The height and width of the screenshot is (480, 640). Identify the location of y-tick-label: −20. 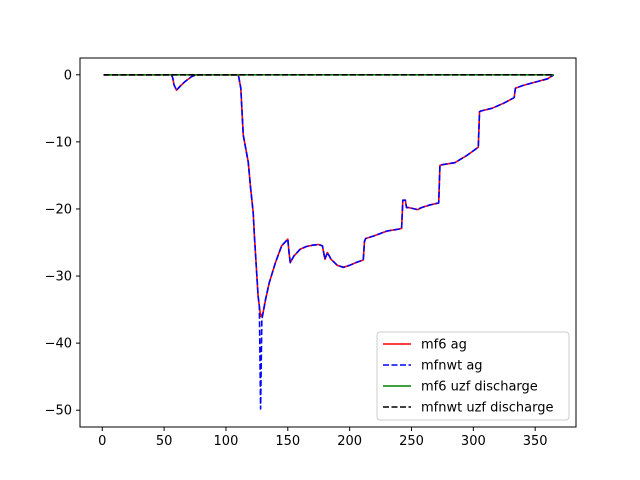
(58, 209).